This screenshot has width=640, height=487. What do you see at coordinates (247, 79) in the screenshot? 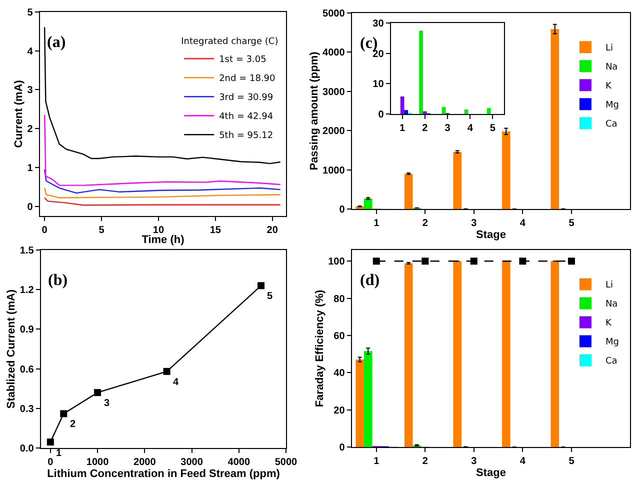
I see `legend-label: 2nd = 18.90` at bounding box center [247, 79].